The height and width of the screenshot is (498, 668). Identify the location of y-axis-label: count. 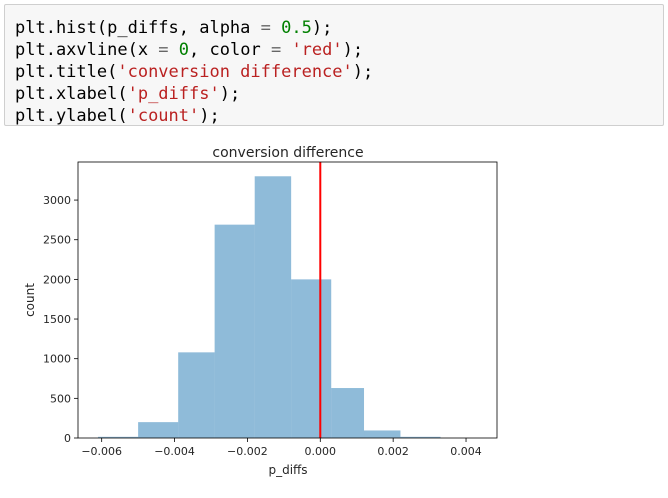
(30, 300).